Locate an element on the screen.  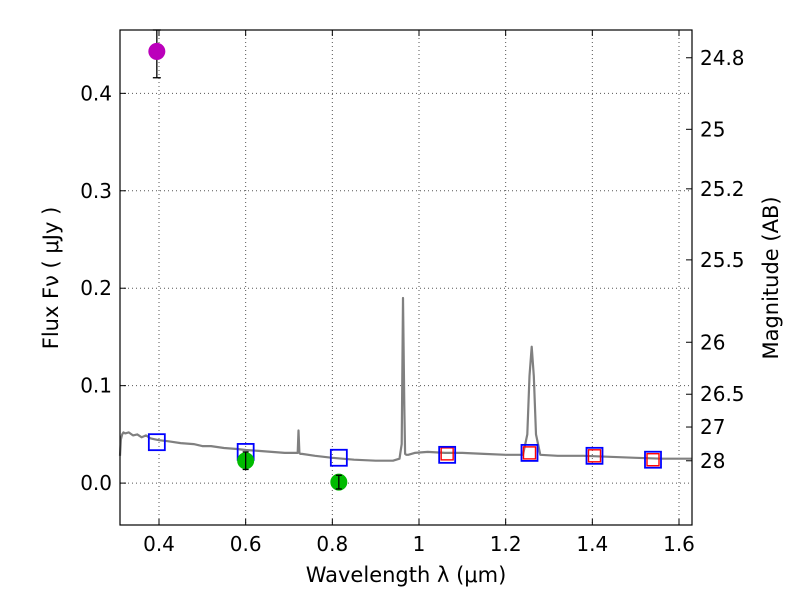
x-tick-label: 1.4 is located at coordinates (592, 544).